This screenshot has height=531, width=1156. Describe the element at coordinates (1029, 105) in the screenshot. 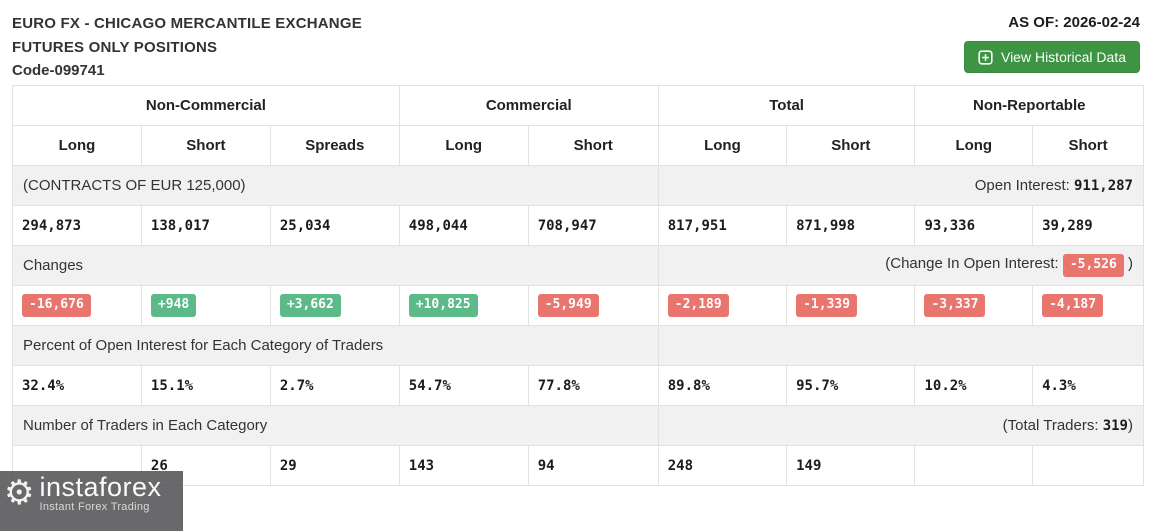

I see `group-non-reportable: Non-Reportable` at that location.